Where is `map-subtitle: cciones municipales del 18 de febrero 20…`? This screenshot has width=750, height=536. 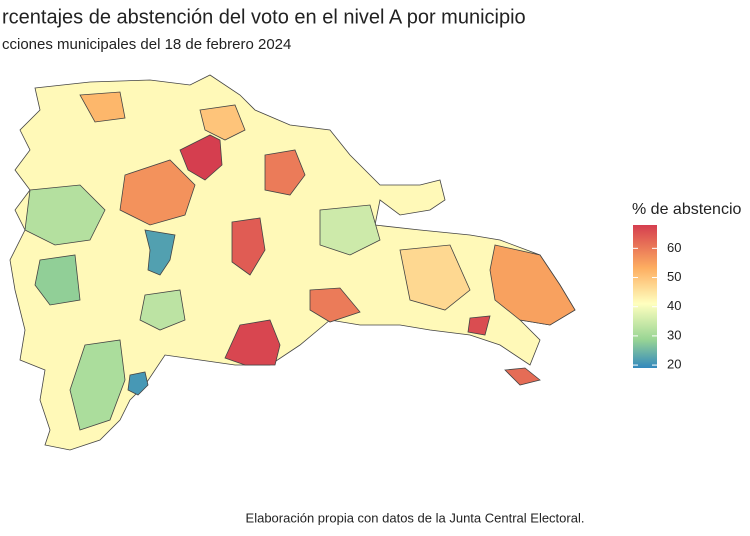
map-subtitle: cciones municipales del 18 de febrero 20… is located at coordinates (146, 44).